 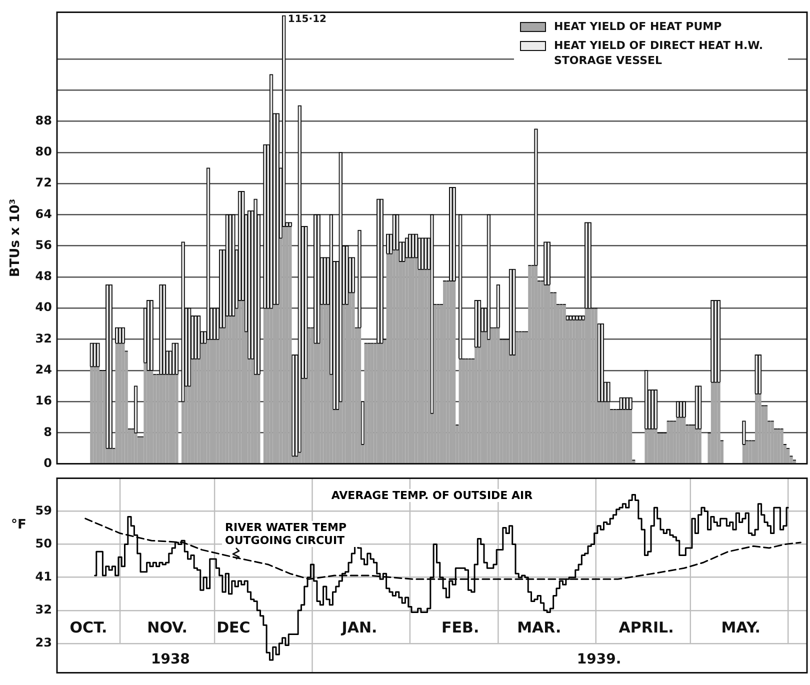 I want to click on x-tick-label: MAR., so click(x=539, y=627).